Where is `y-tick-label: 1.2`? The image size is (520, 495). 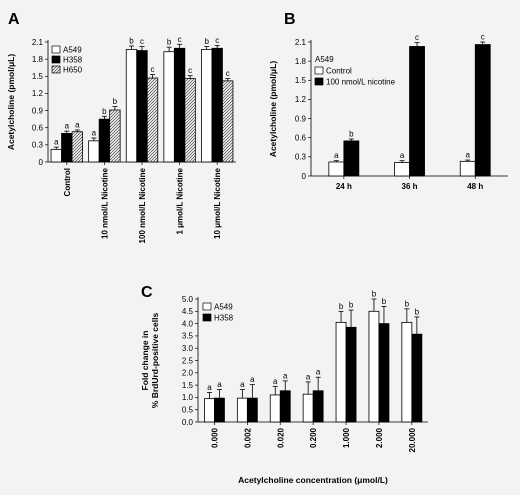
y-tick-label: 1.2 is located at coordinates (301, 99).